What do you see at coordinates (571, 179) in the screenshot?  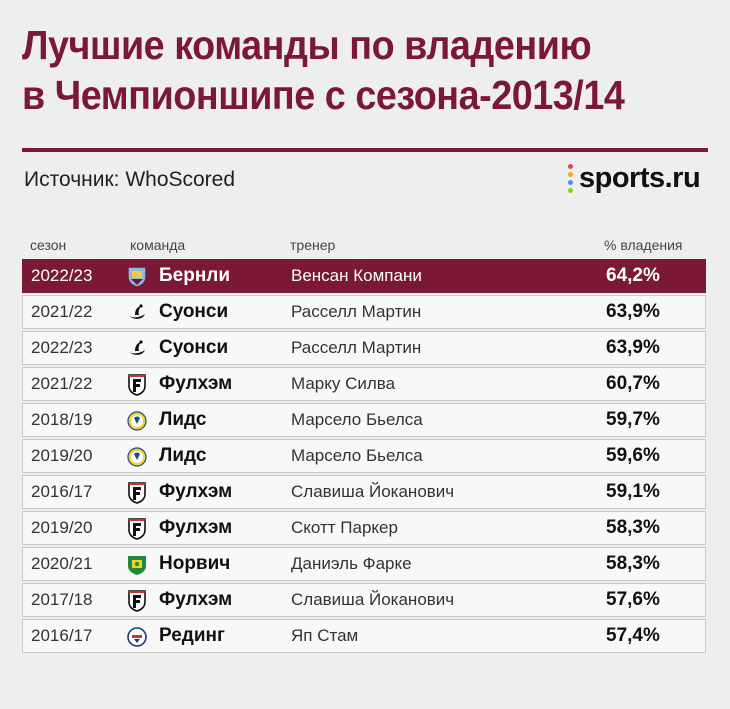 I see `logo-dots-icon` at bounding box center [571, 179].